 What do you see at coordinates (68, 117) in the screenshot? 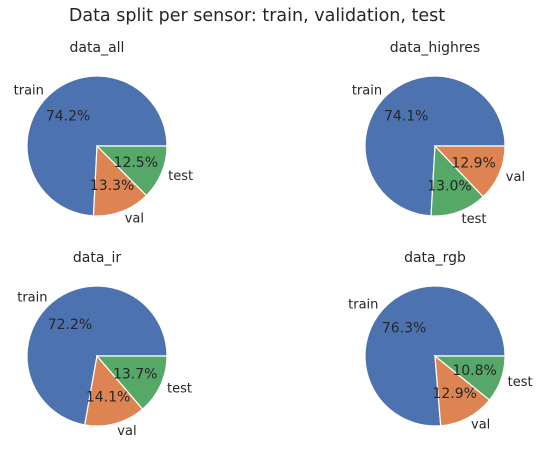
I see `slice-percent-train: 74.2%` at bounding box center [68, 117].